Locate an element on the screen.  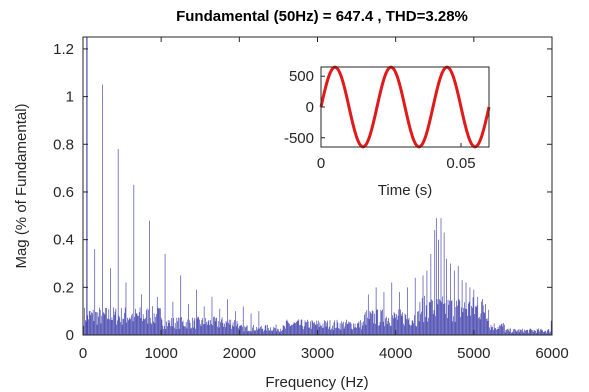
y-tick-label: 1.2 is located at coordinates (63, 49).